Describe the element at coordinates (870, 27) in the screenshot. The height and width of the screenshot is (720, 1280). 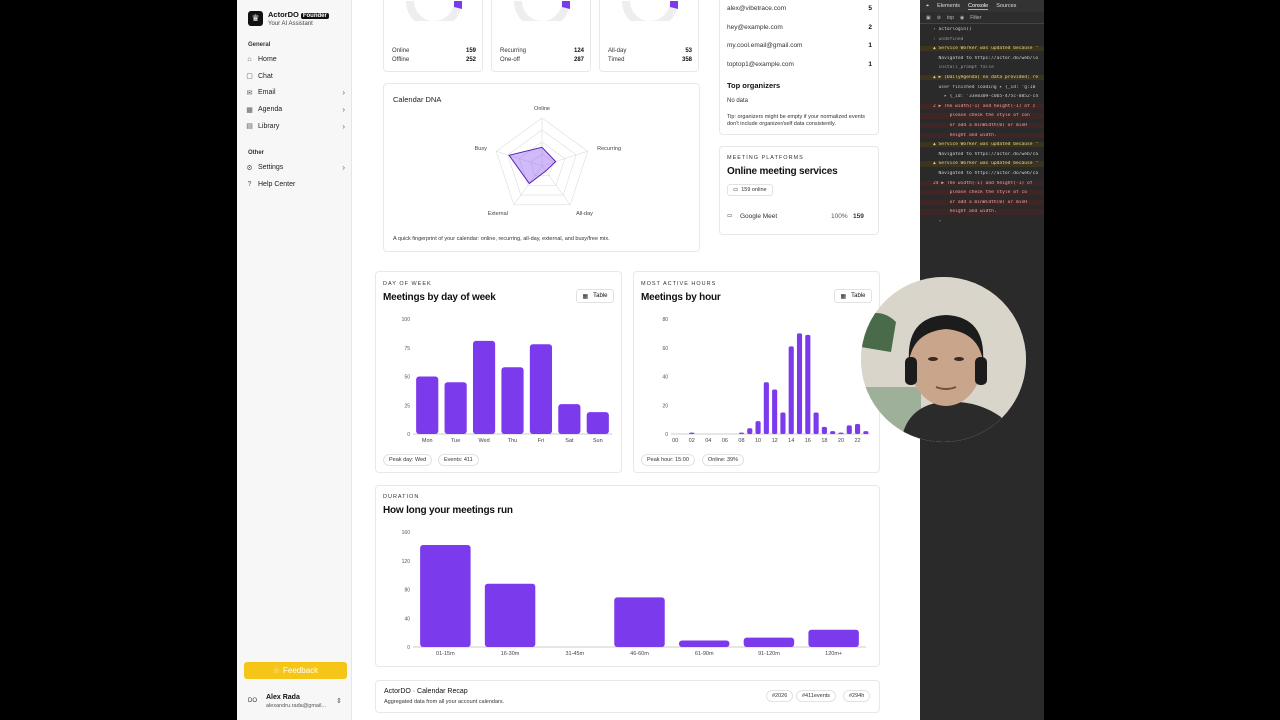
I see `attendee-count: 2` at that location.